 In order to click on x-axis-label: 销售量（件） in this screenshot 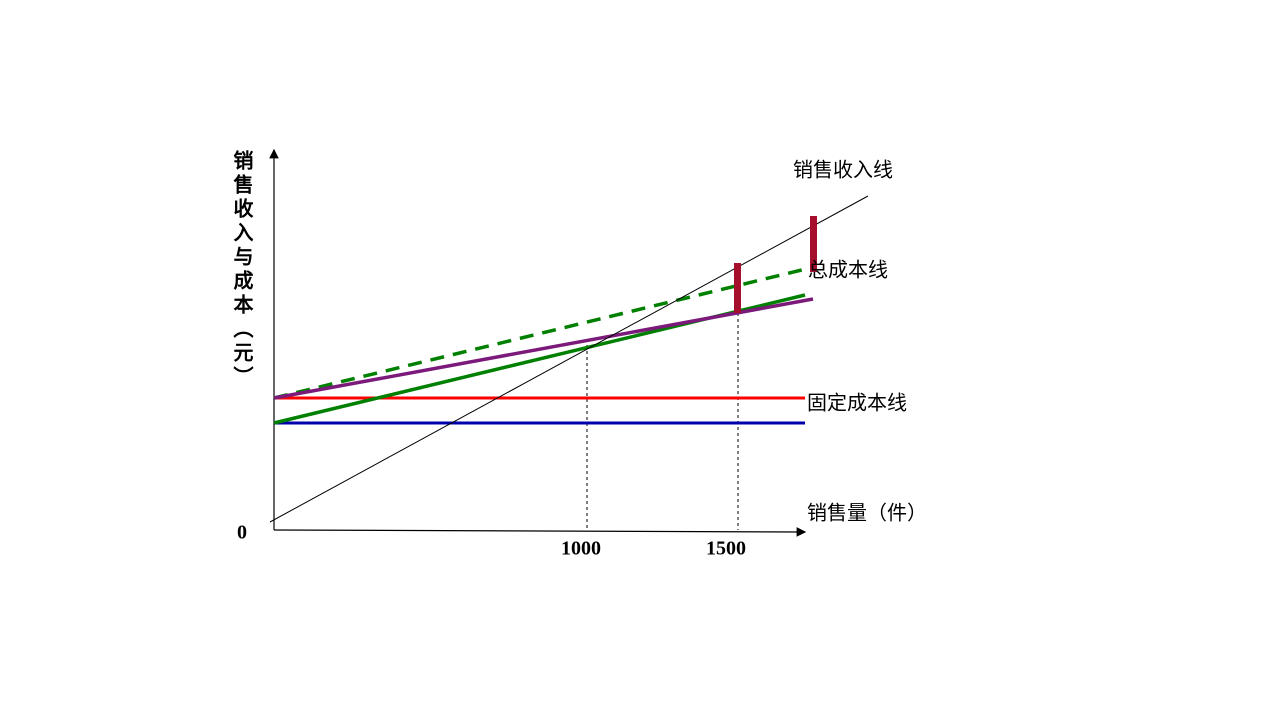, I will do `click(867, 513)`.